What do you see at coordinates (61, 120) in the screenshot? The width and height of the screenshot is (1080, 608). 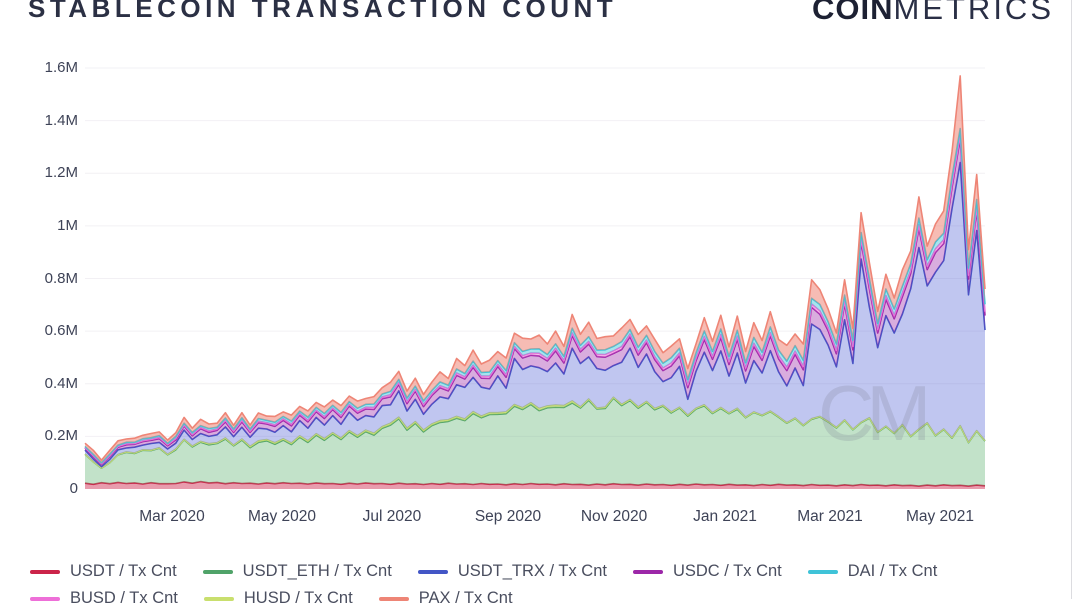 I see `y-axis-label: 1.4M` at bounding box center [61, 120].